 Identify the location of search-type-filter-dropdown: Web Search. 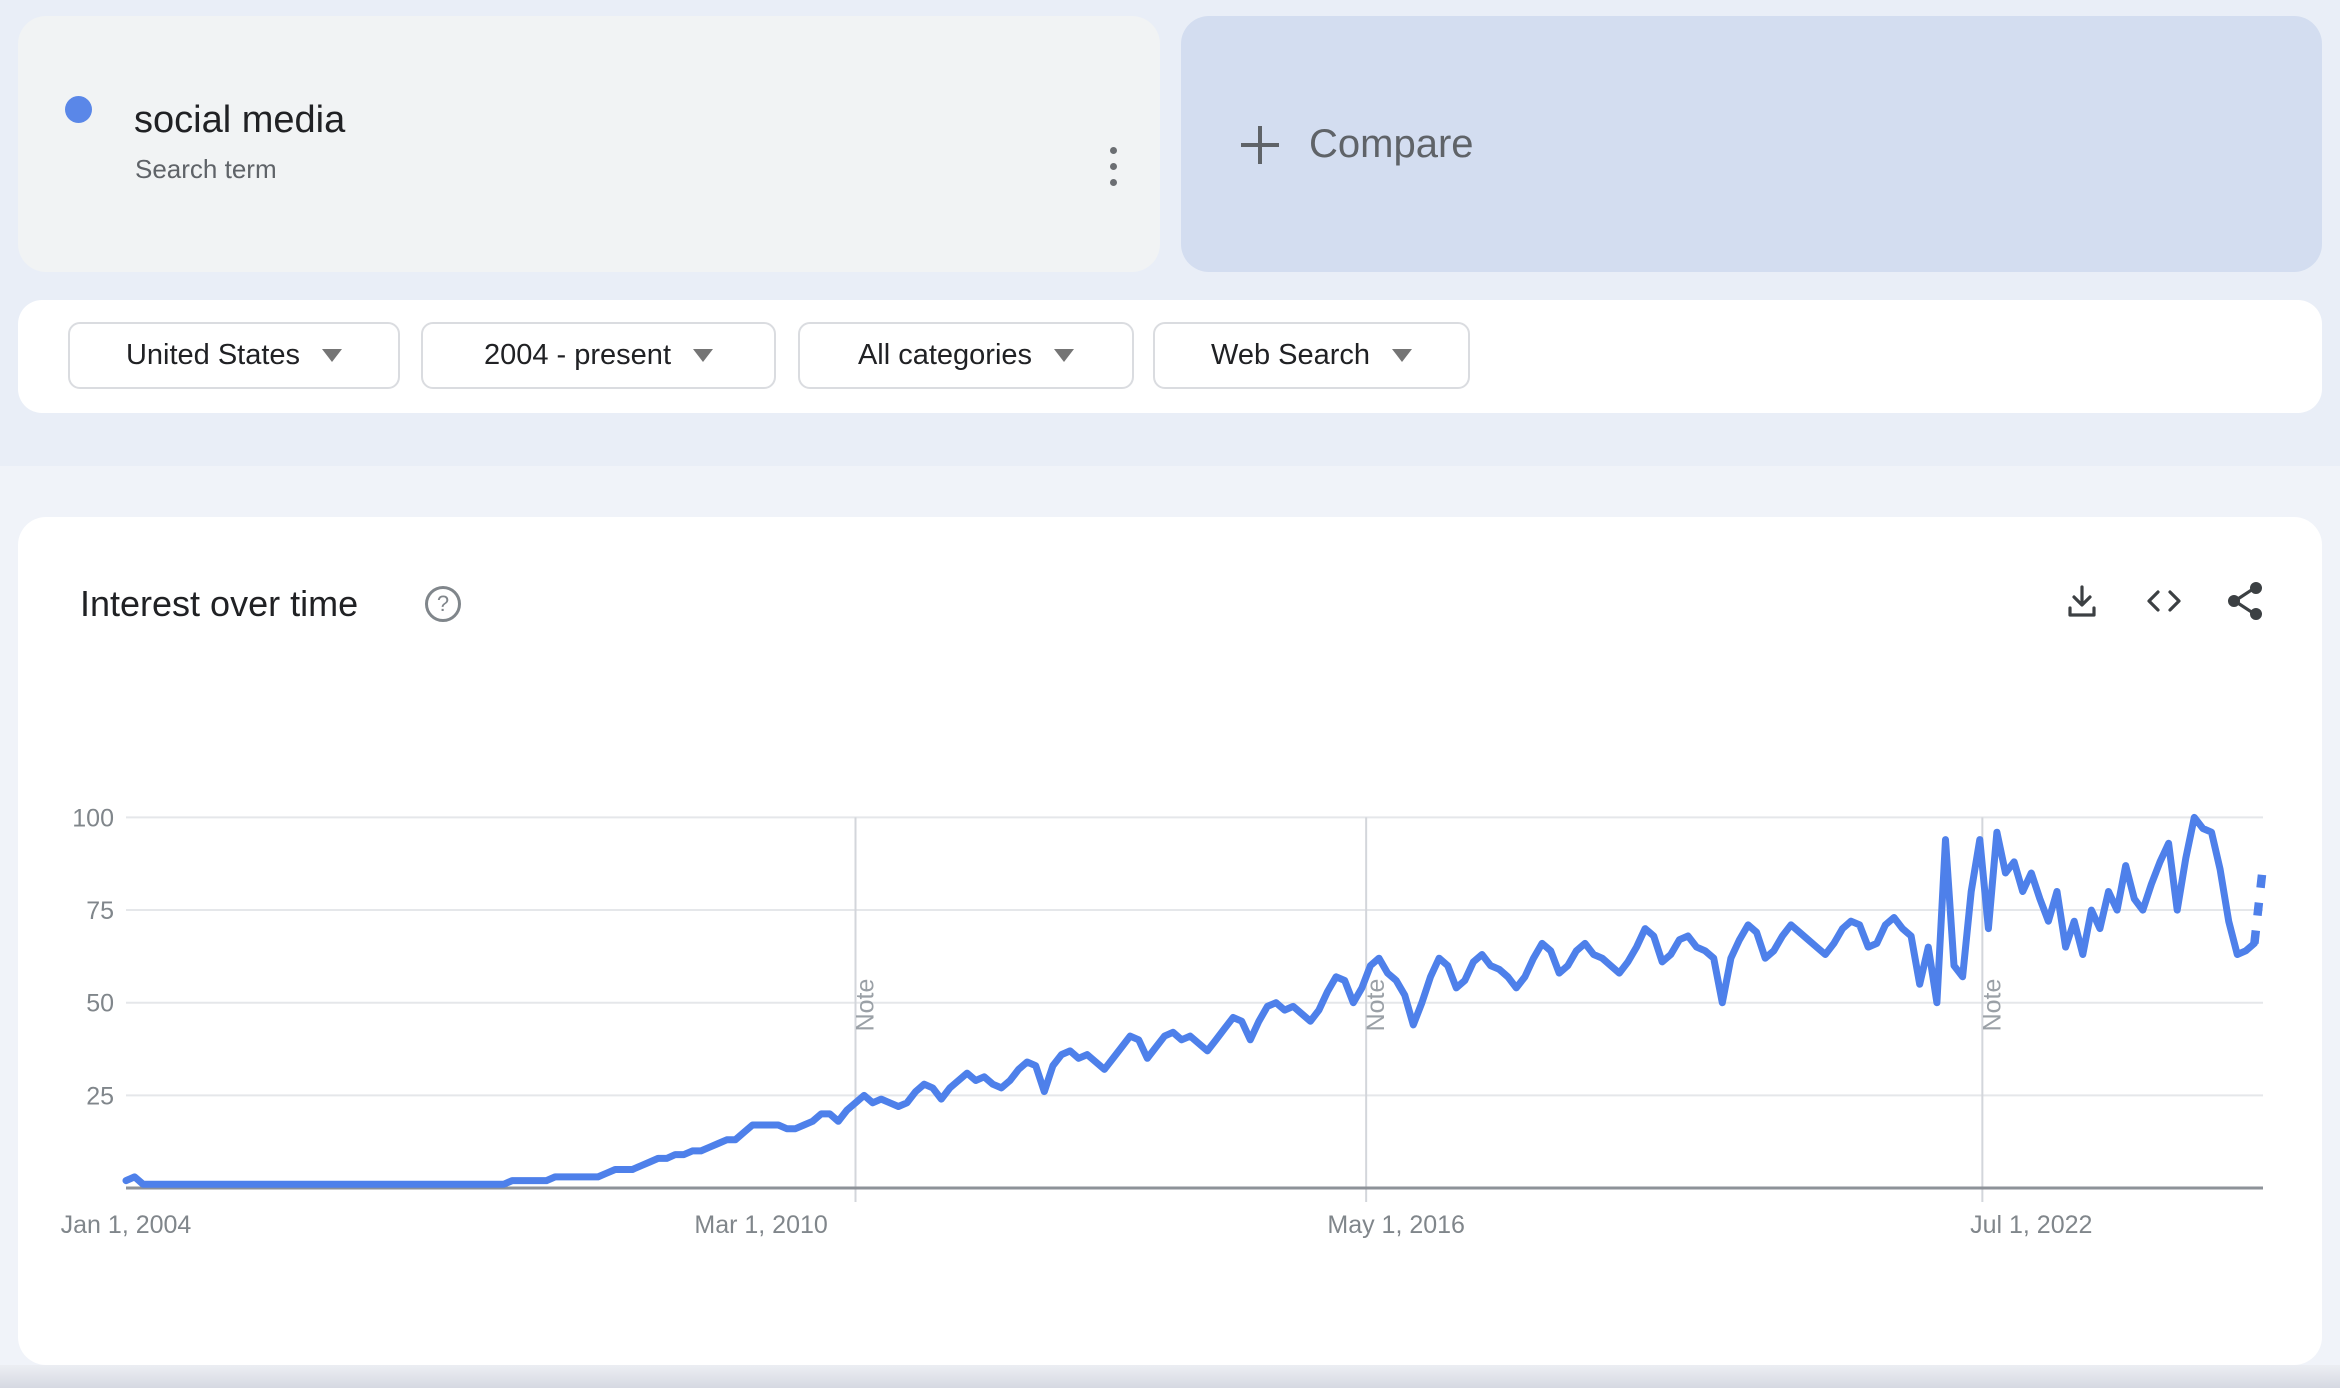
(1311, 355).